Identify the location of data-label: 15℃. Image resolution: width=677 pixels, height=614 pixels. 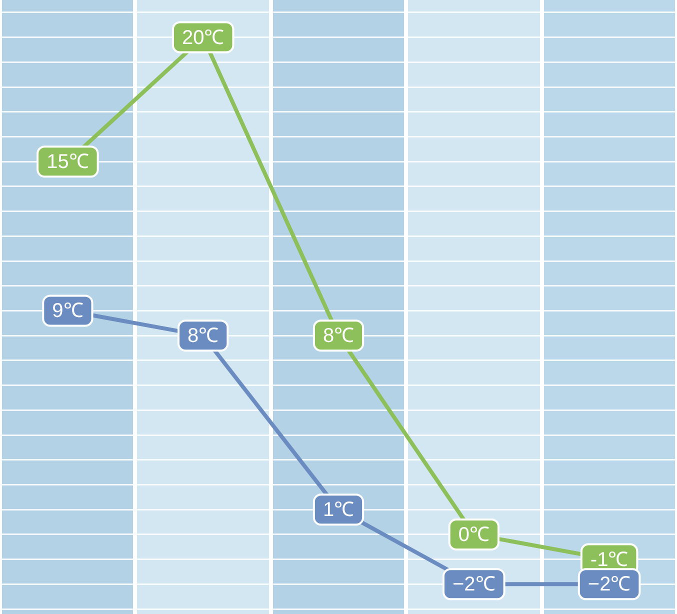
(67, 162).